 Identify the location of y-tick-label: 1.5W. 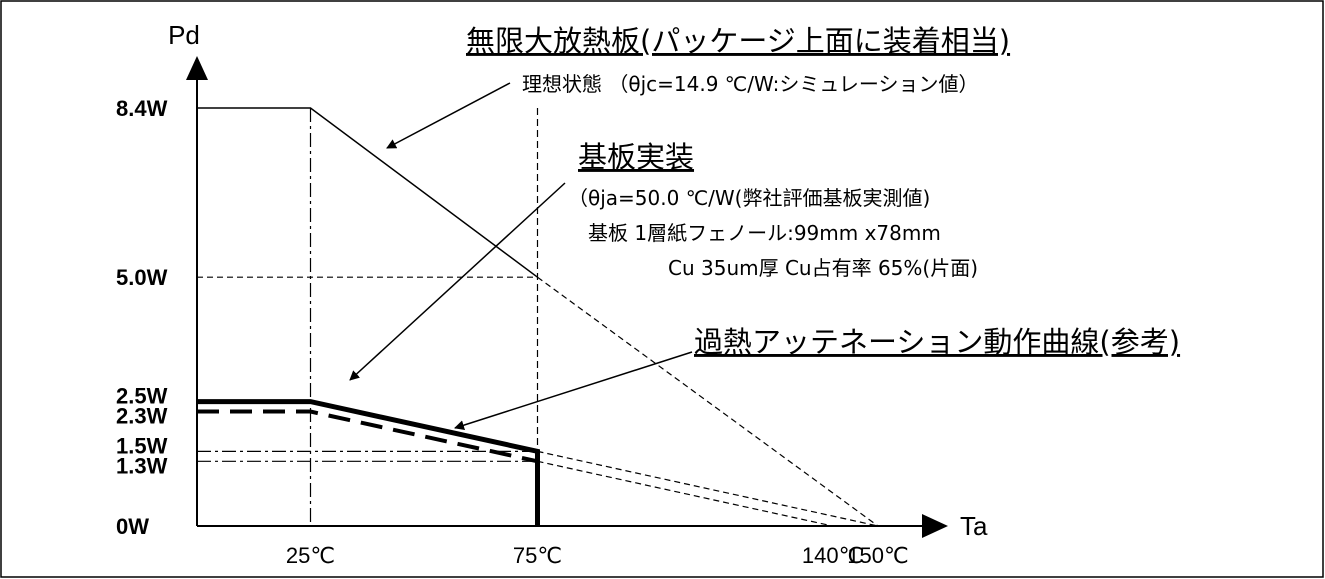
(142, 445).